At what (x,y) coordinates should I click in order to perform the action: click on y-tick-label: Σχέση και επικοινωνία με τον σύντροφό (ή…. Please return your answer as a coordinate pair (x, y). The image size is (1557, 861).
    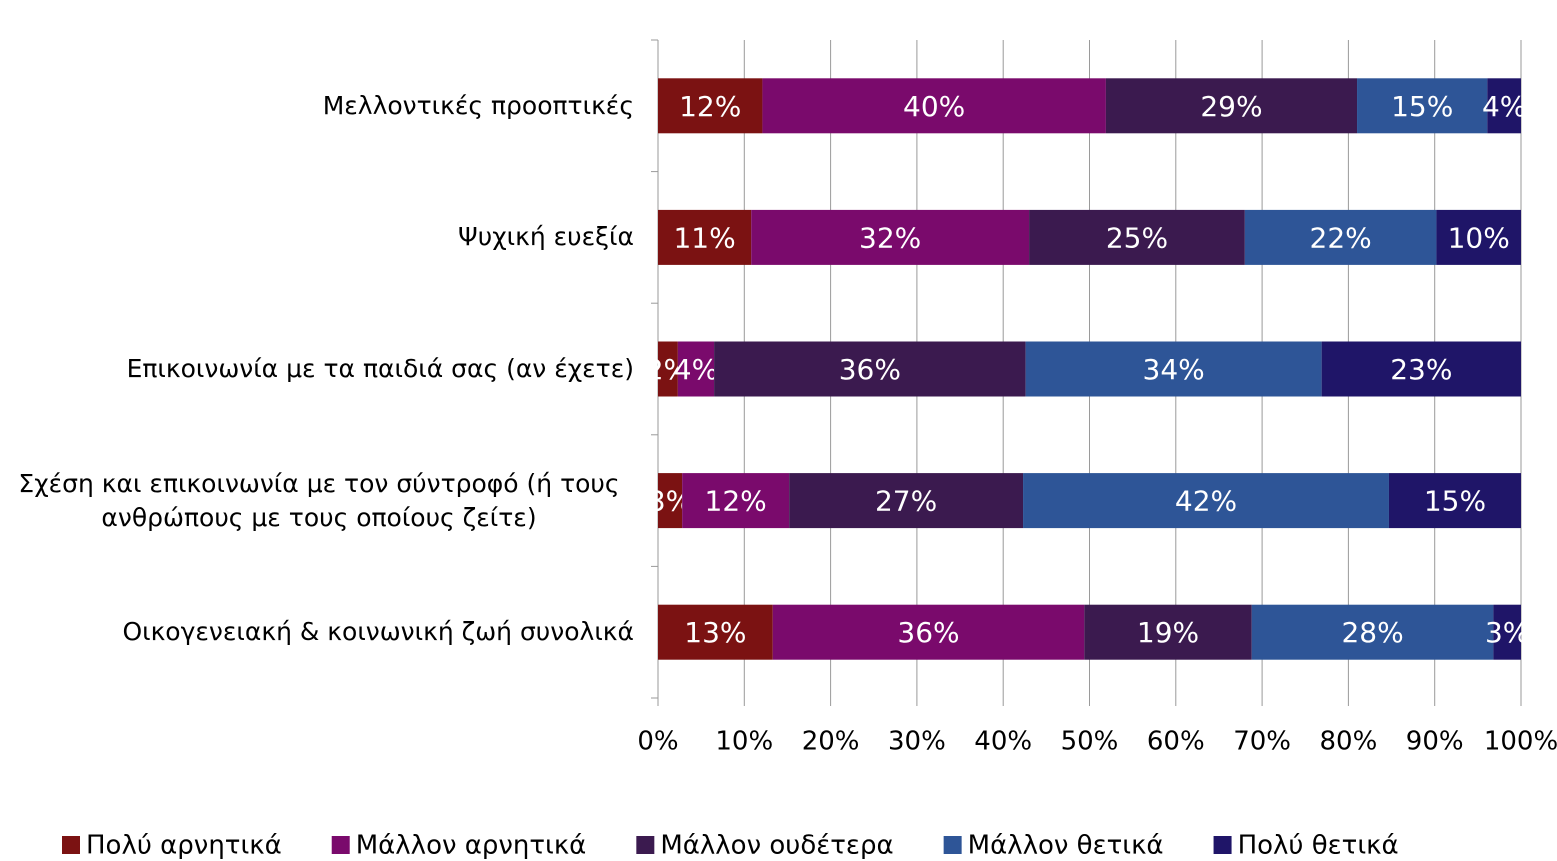
    Looking at the image, I should click on (319, 500).